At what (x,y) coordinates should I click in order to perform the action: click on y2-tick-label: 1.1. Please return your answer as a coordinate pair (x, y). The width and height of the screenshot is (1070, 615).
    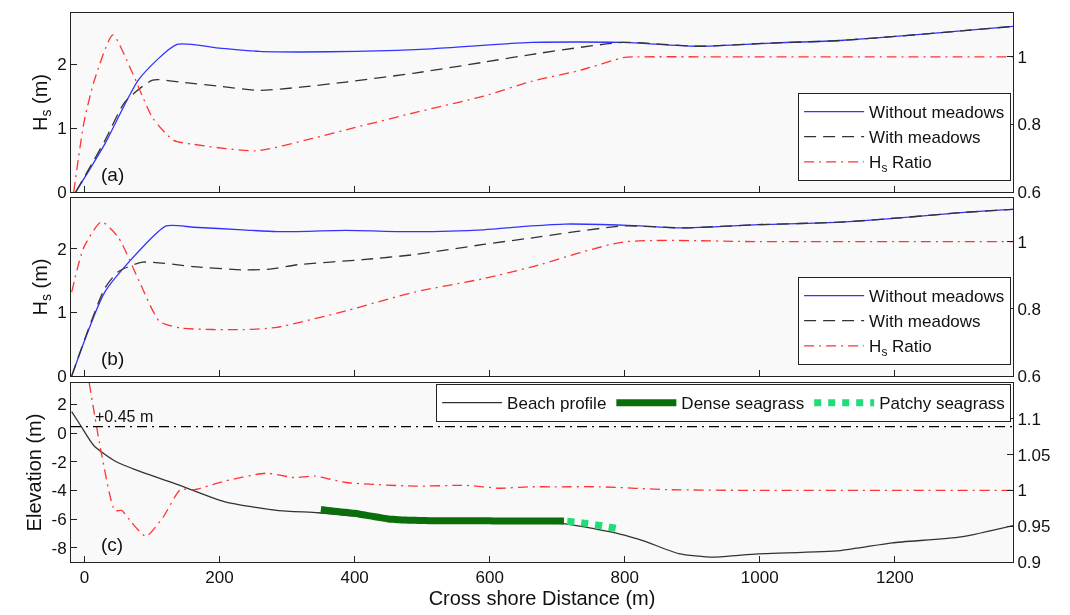
    Looking at the image, I should click on (1029, 419).